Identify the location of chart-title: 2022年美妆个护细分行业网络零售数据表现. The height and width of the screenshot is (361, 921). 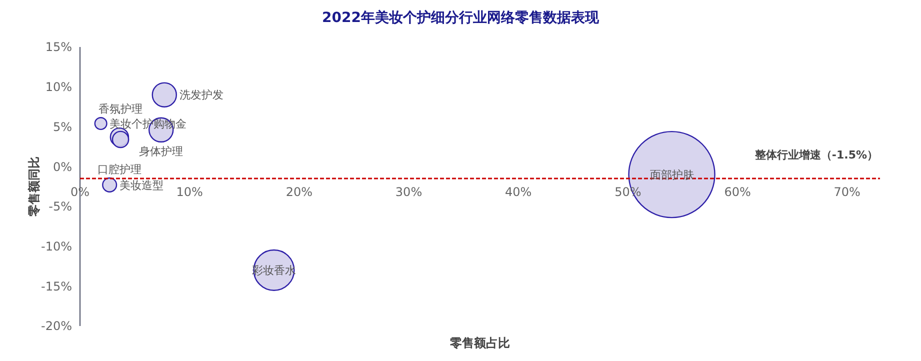
(461, 17).